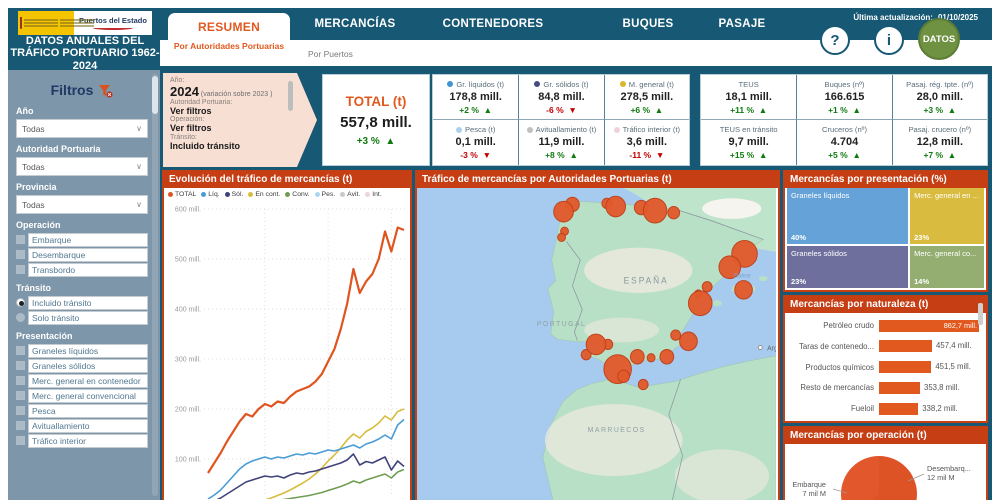 This screenshot has width=1000, height=500. What do you see at coordinates (835, 40) in the screenshot?
I see `help-button: ?` at bounding box center [835, 40].